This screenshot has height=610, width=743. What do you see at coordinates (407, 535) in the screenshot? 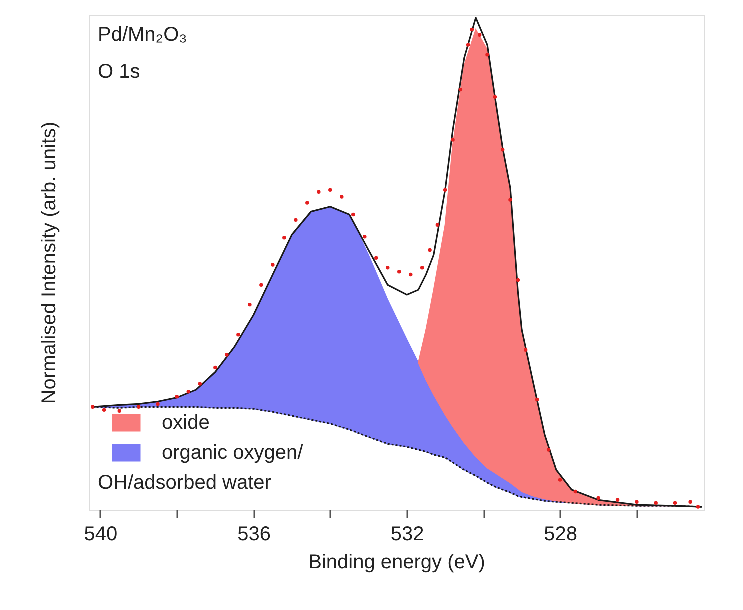
I see `x-tick-label: 532` at bounding box center [407, 535].